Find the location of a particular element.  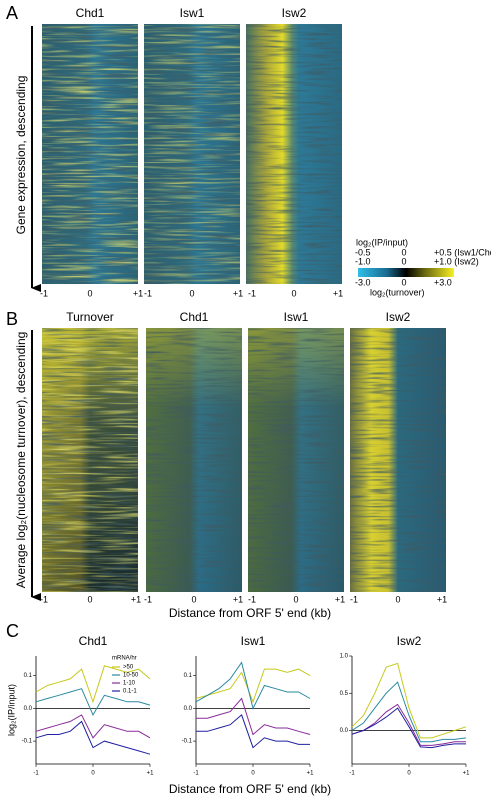

colorbar-label: +1.0 (Isw2) is located at coordinates (456, 261).